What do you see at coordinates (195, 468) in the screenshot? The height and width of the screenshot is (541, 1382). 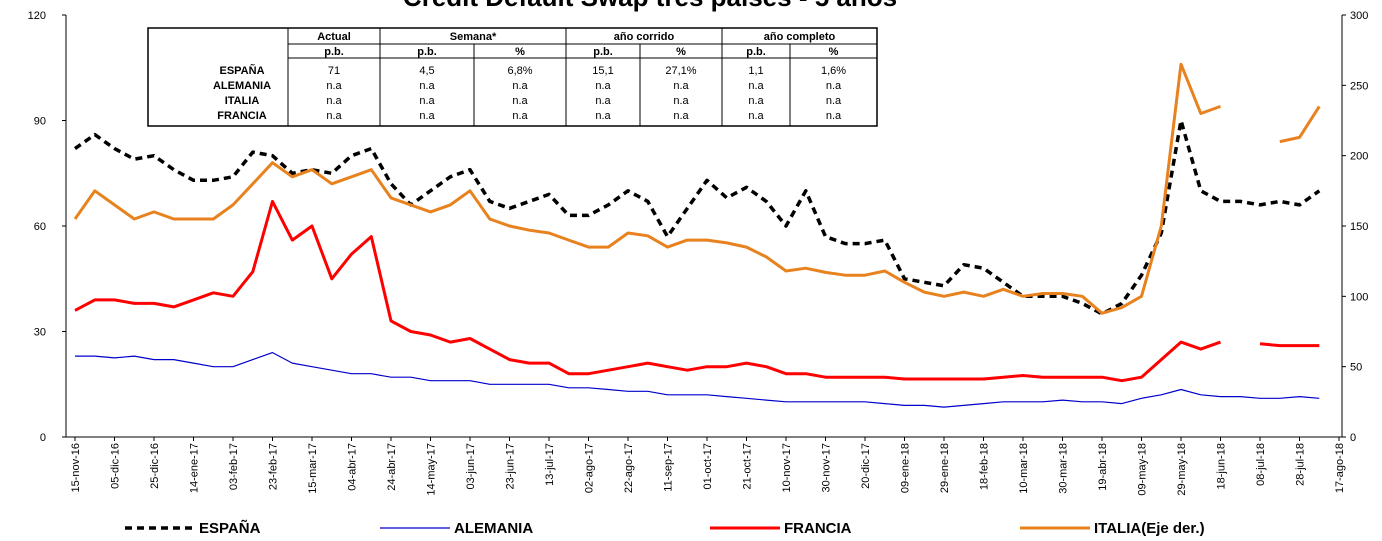 I see `x-tick-label: 14-ene-17` at bounding box center [195, 468].